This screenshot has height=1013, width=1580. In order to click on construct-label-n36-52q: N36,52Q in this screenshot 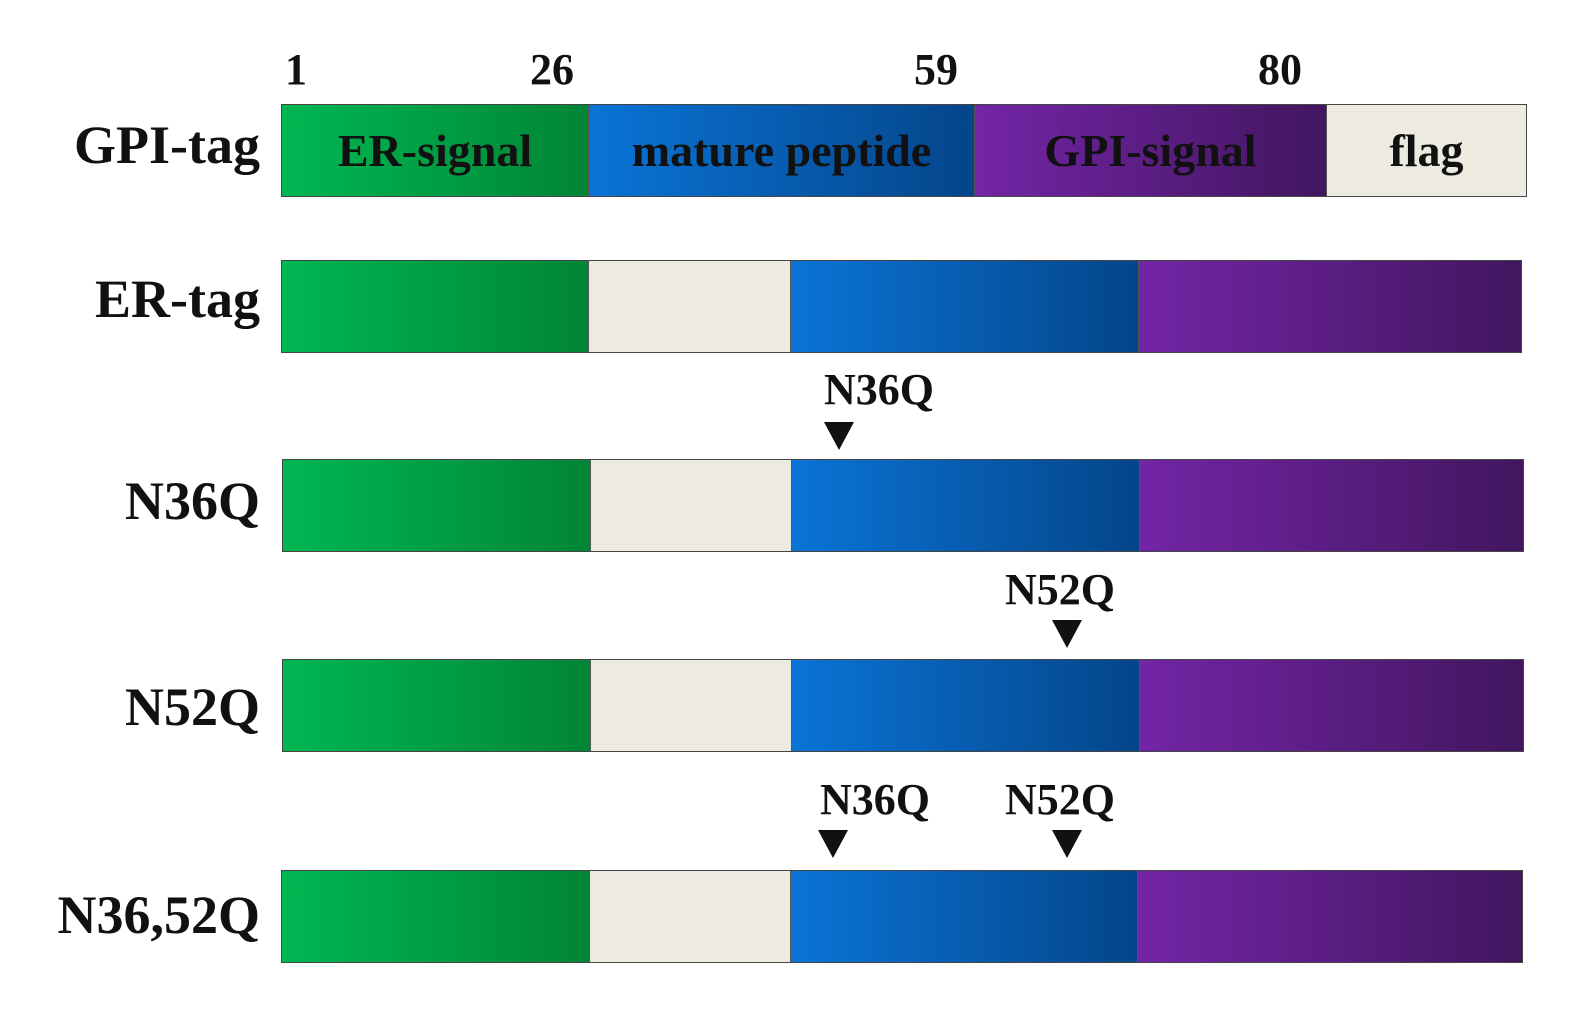, I will do `click(159, 915)`.